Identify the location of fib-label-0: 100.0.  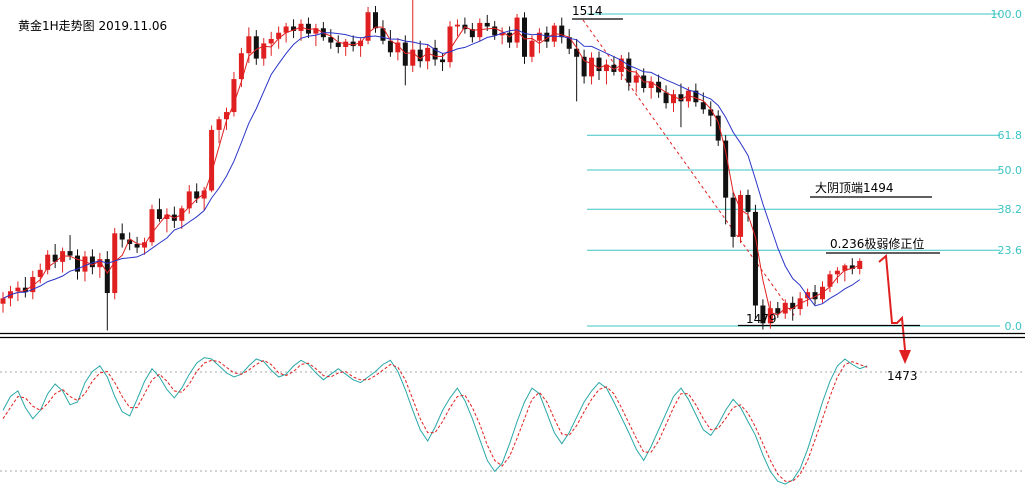
(1007, 14).